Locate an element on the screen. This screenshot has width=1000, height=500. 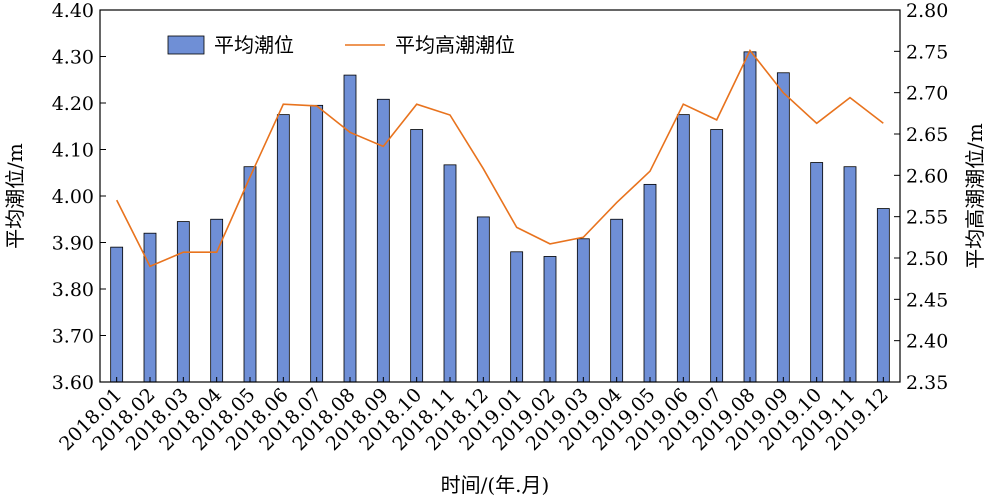
legend-label-bar: 平均潮位 is located at coordinates (254, 45).